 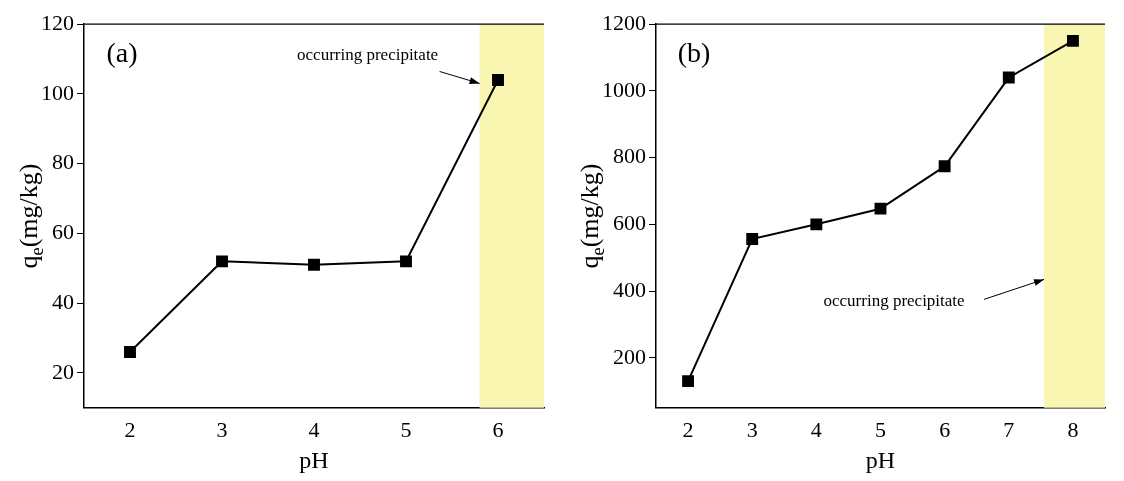 What do you see at coordinates (63, 162) in the screenshot?
I see `y-tick-label: 80` at bounding box center [63, 162].